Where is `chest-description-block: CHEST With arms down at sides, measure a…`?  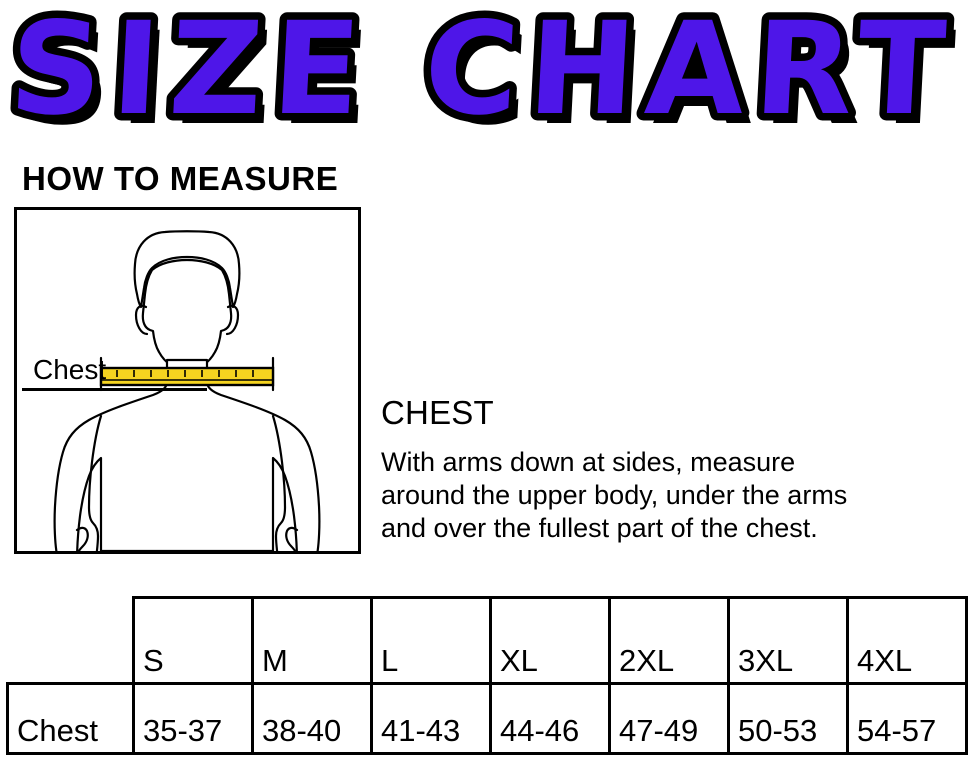 chest-description-block: CHEST With arms down at sides, measure a… is located at coordinates (677, 469).